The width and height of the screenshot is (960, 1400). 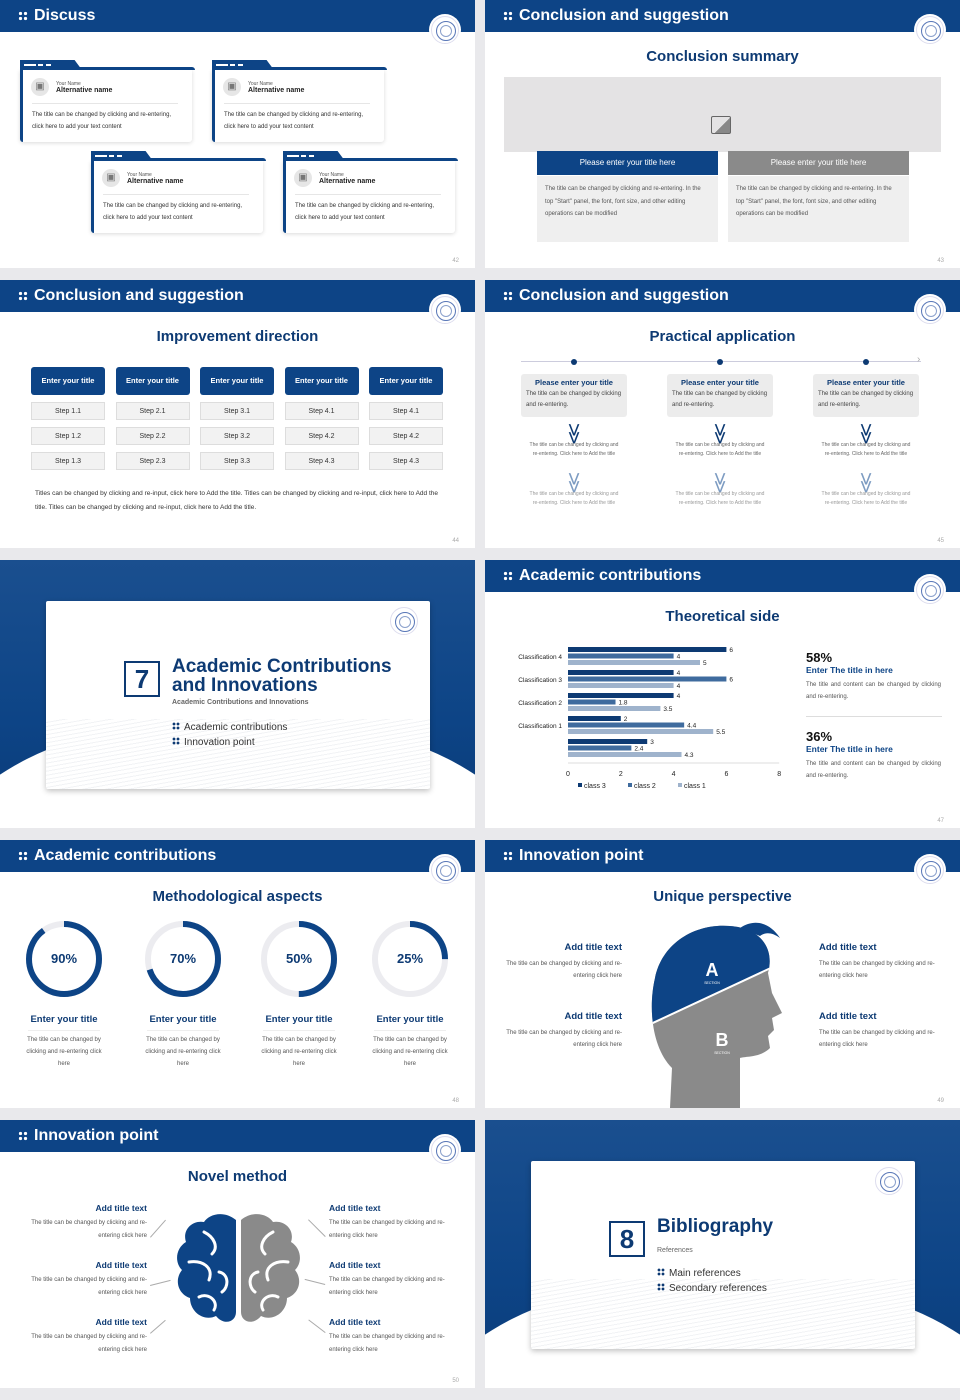 What do you see at coordinates (540, 703) in the screenshot?
I see `category-label: Classification 2` at bounding box center [540, 703].